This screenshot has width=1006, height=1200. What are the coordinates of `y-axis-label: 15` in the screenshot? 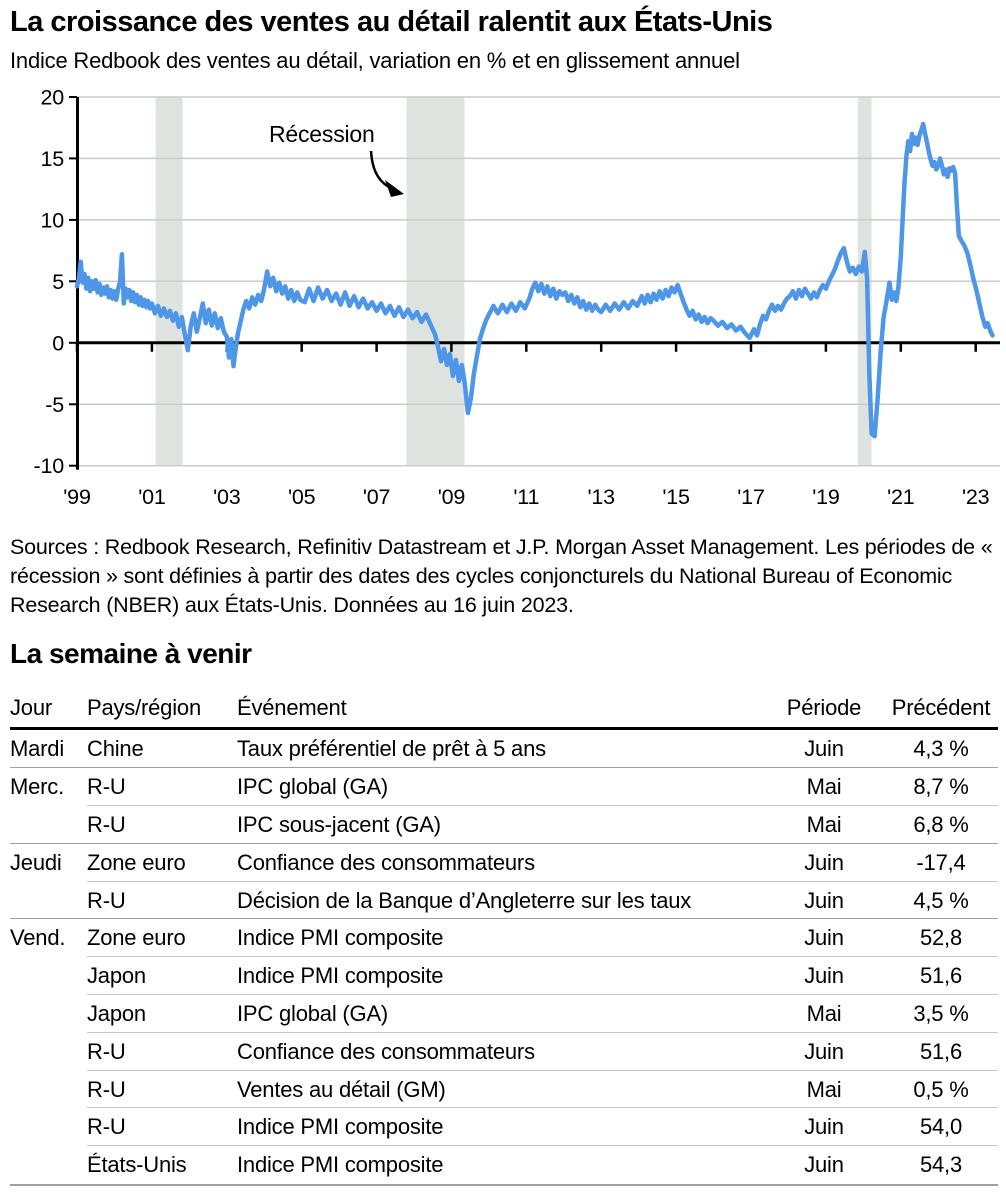 It's located at (52, 159).